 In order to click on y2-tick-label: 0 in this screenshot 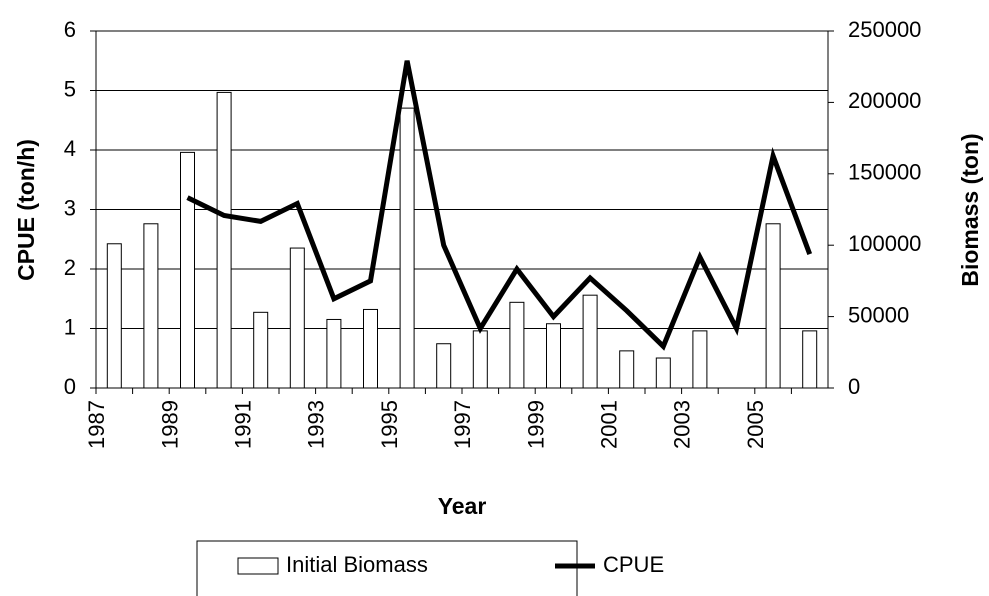, I will do `click(854, 386)`.